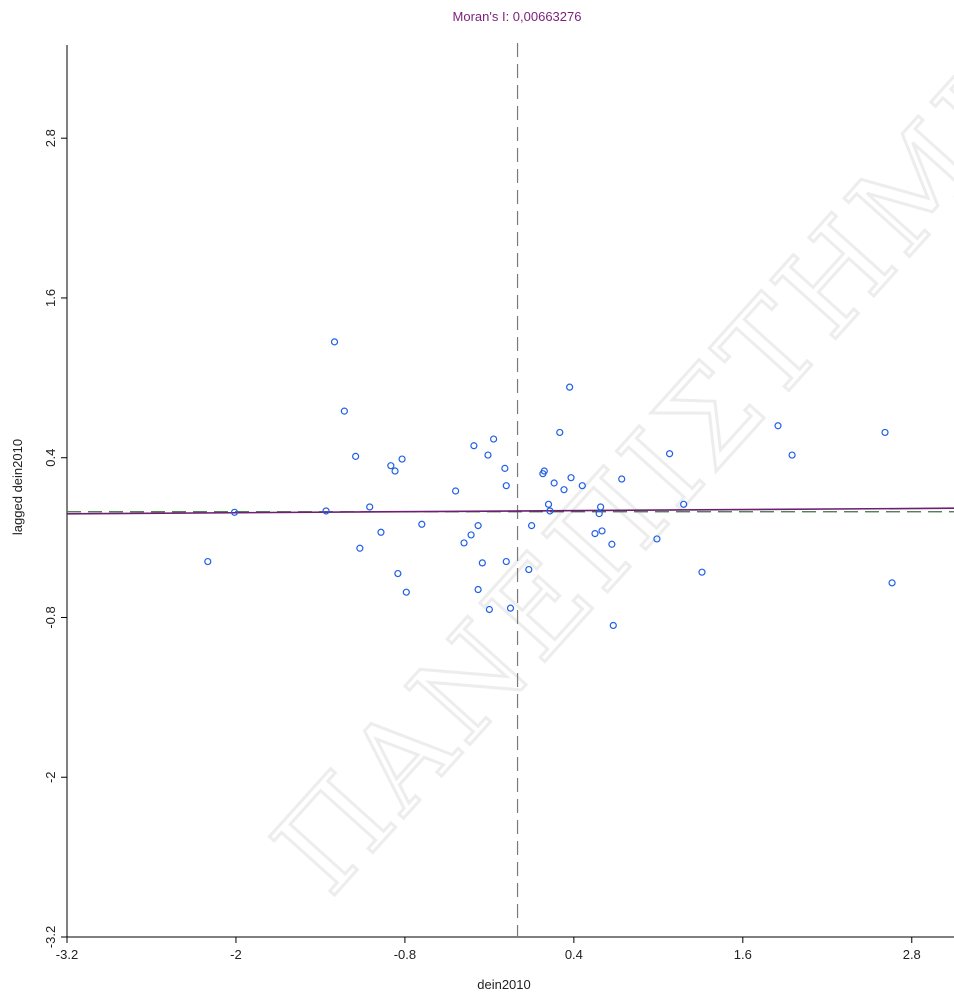 This screenshot has height=996, width=954. What do you see at coordinates (236, 954) in the screenshot?
I see `x-tick-label: -2` at bounding box center [236, 954].